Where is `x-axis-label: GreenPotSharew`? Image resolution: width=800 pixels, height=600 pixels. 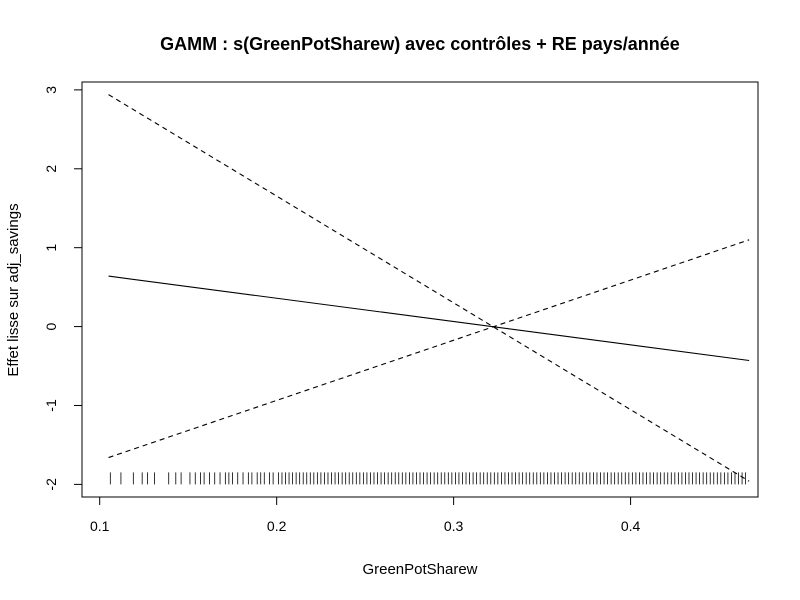
x-axis-label: GreenPotSharew is located at coordinates (419, 569).